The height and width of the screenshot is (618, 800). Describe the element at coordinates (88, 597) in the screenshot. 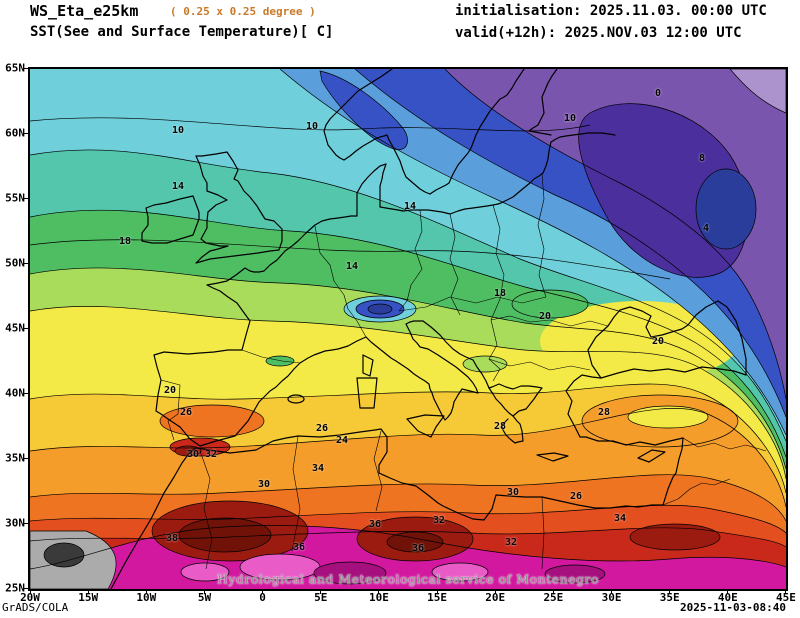

I see `x-axis-label: 15W` at that location.